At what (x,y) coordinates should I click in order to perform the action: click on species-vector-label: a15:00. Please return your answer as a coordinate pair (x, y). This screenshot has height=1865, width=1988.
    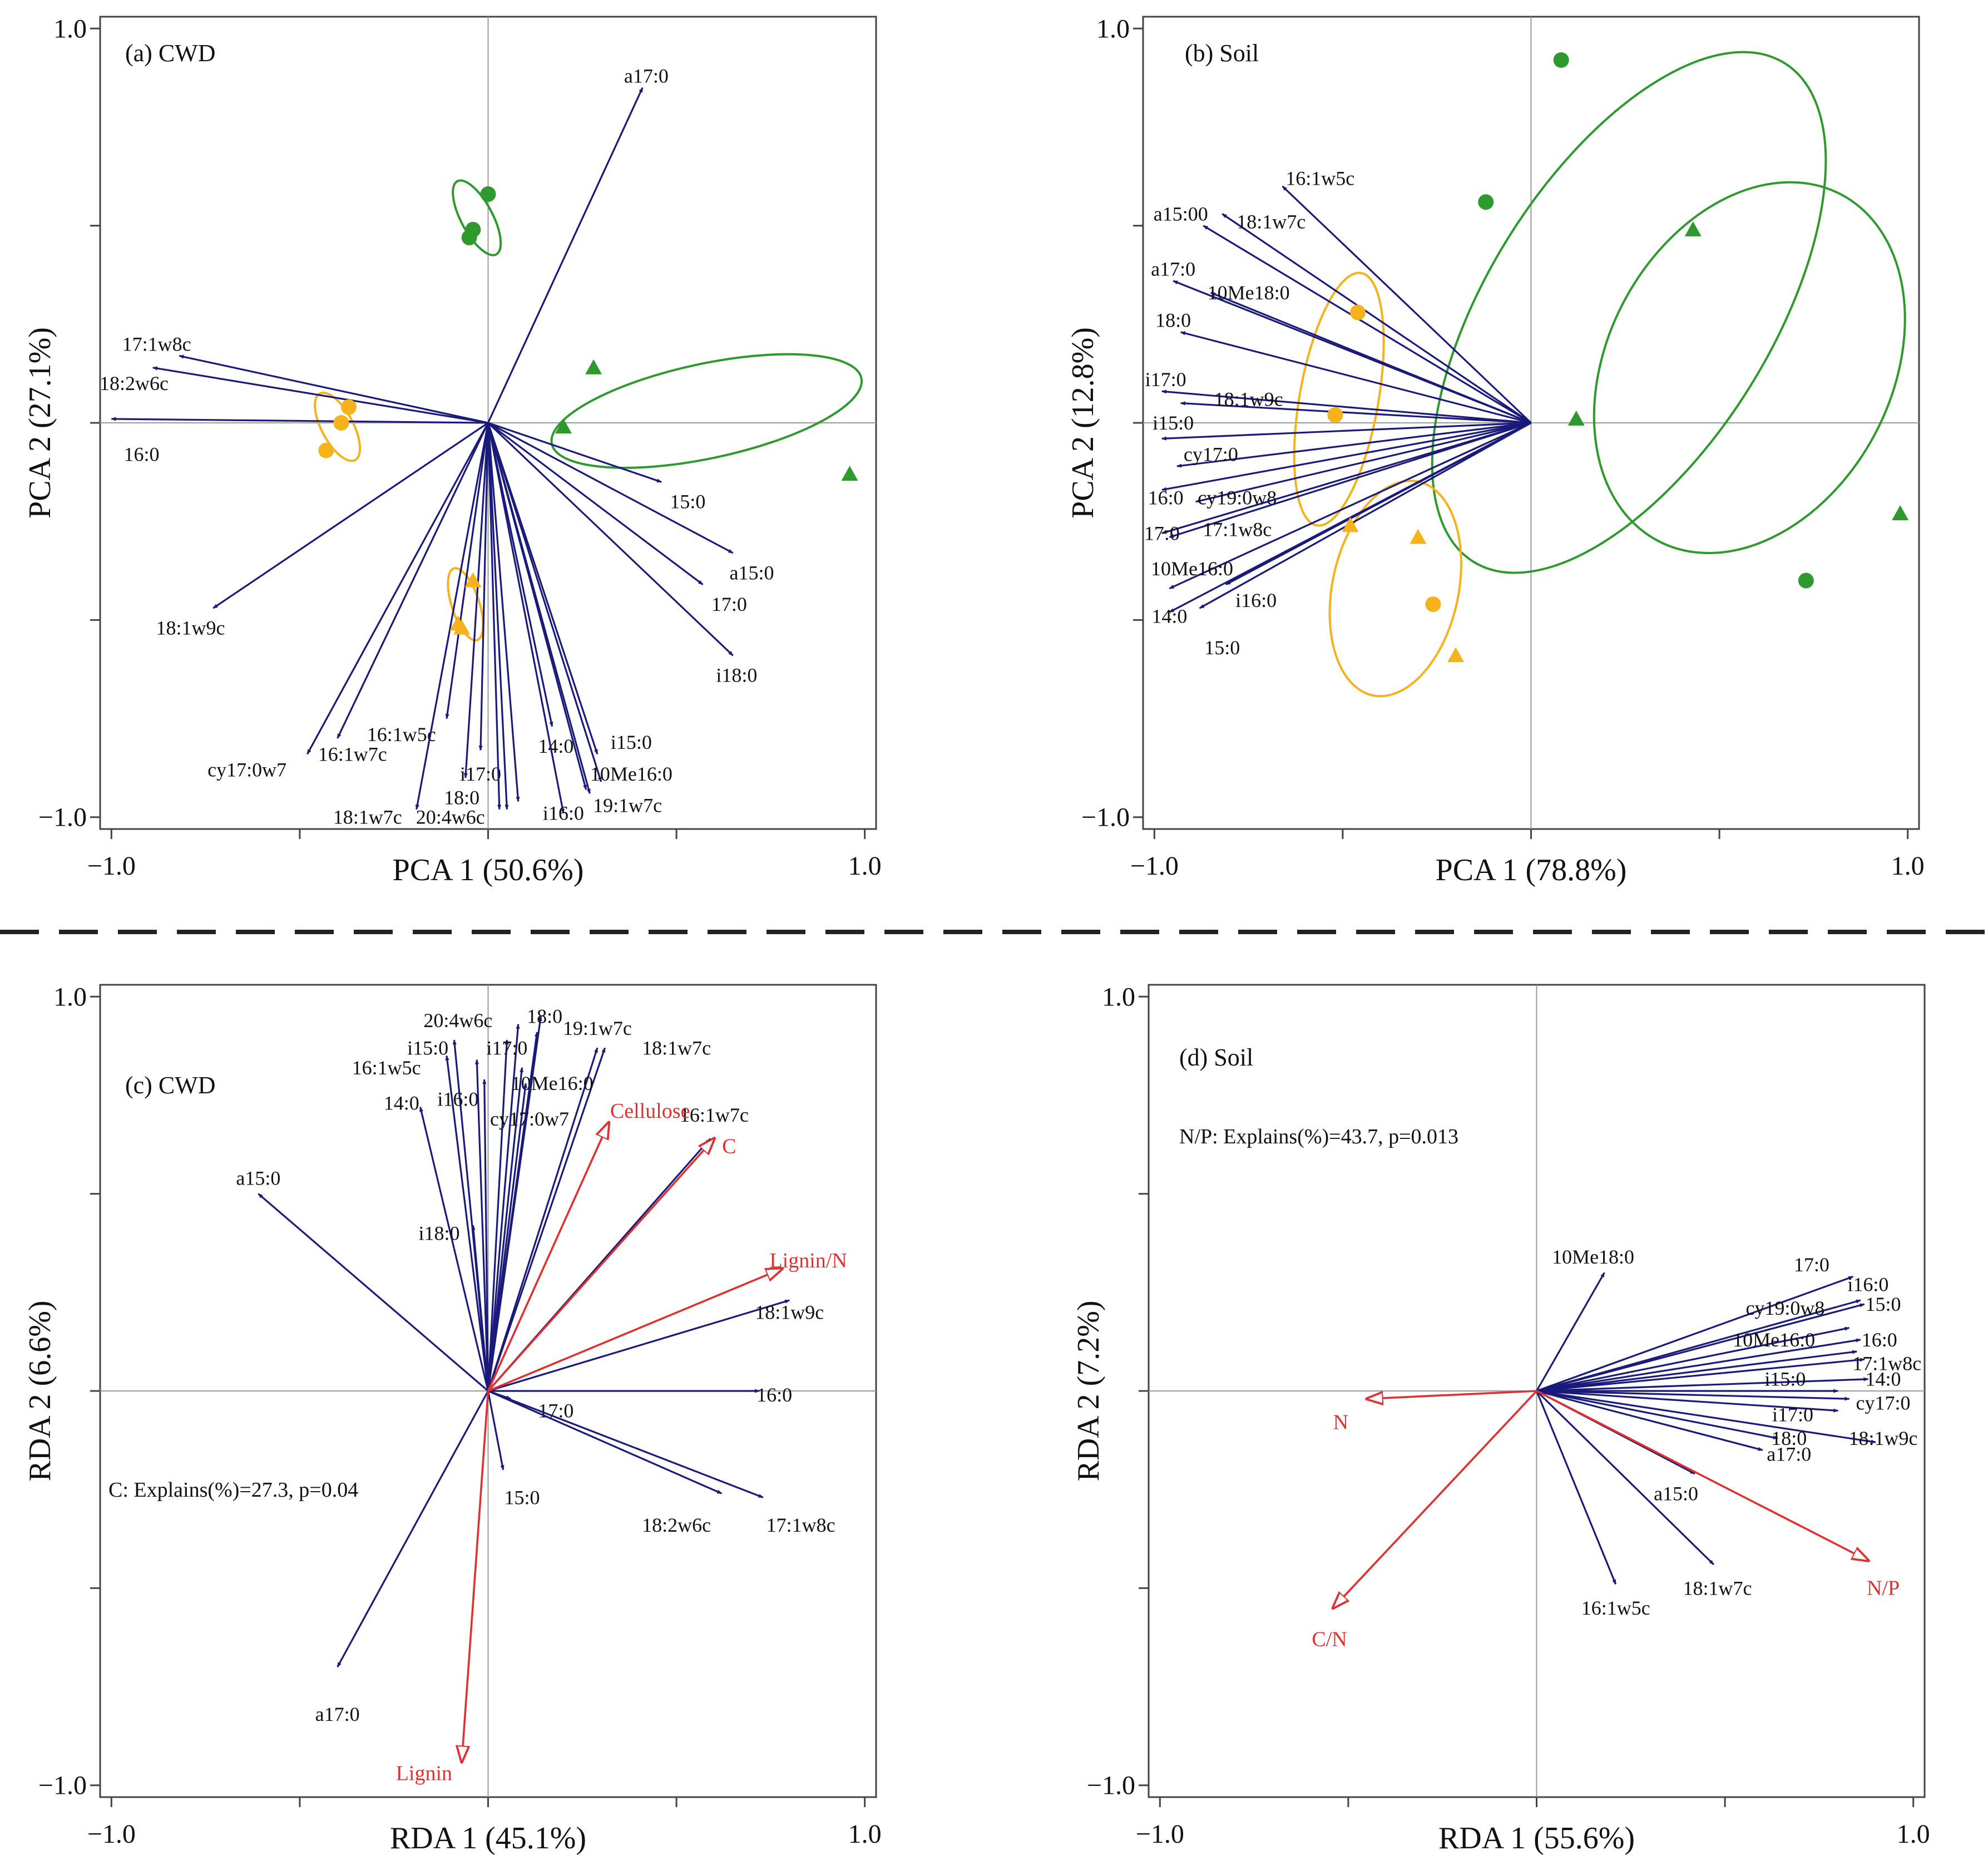
    Looking at the image, I should click on (1181, 214).